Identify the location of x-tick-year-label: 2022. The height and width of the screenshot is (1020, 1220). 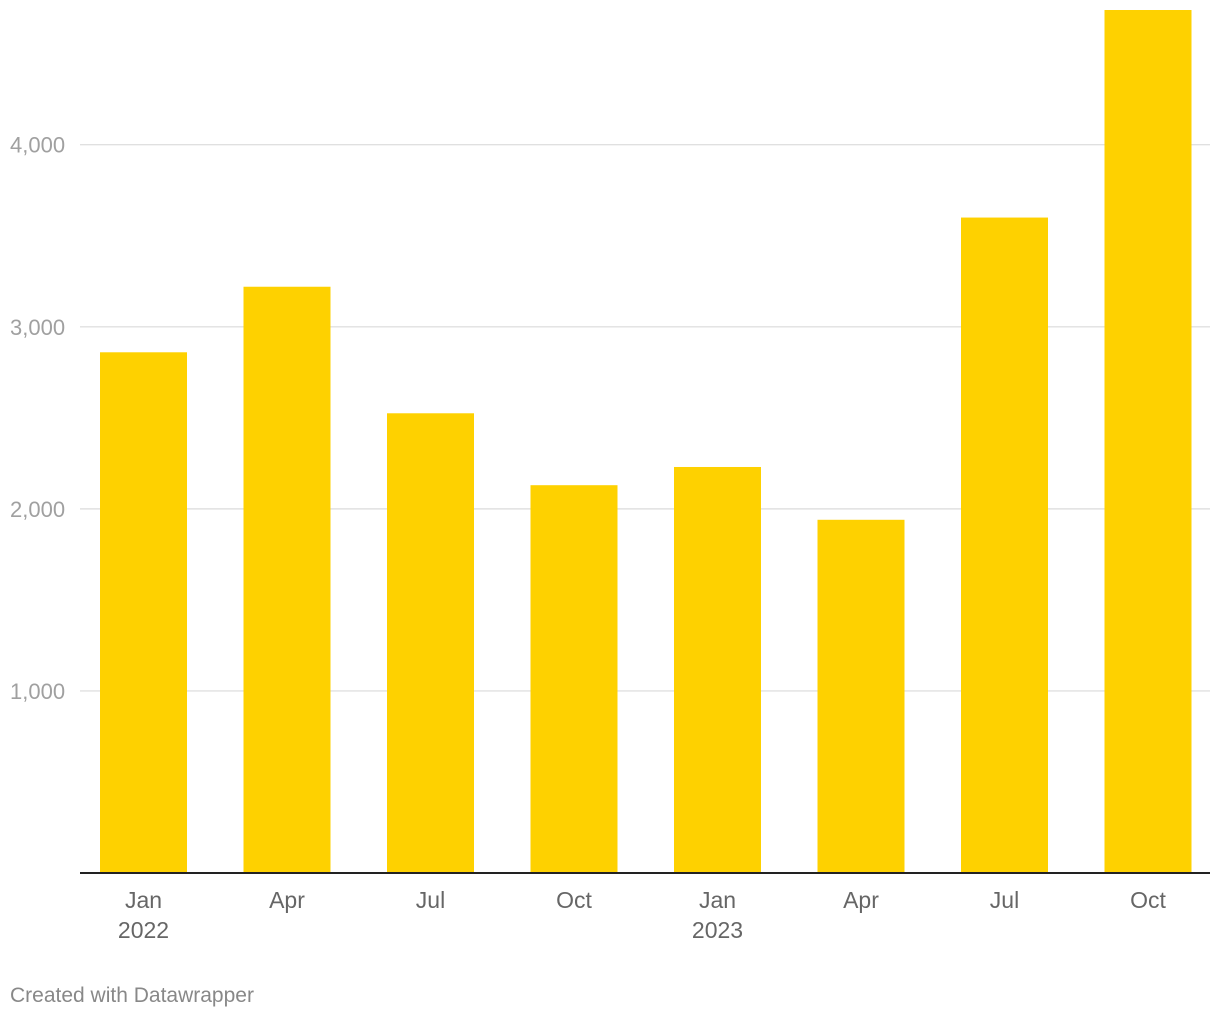
(143, 930).